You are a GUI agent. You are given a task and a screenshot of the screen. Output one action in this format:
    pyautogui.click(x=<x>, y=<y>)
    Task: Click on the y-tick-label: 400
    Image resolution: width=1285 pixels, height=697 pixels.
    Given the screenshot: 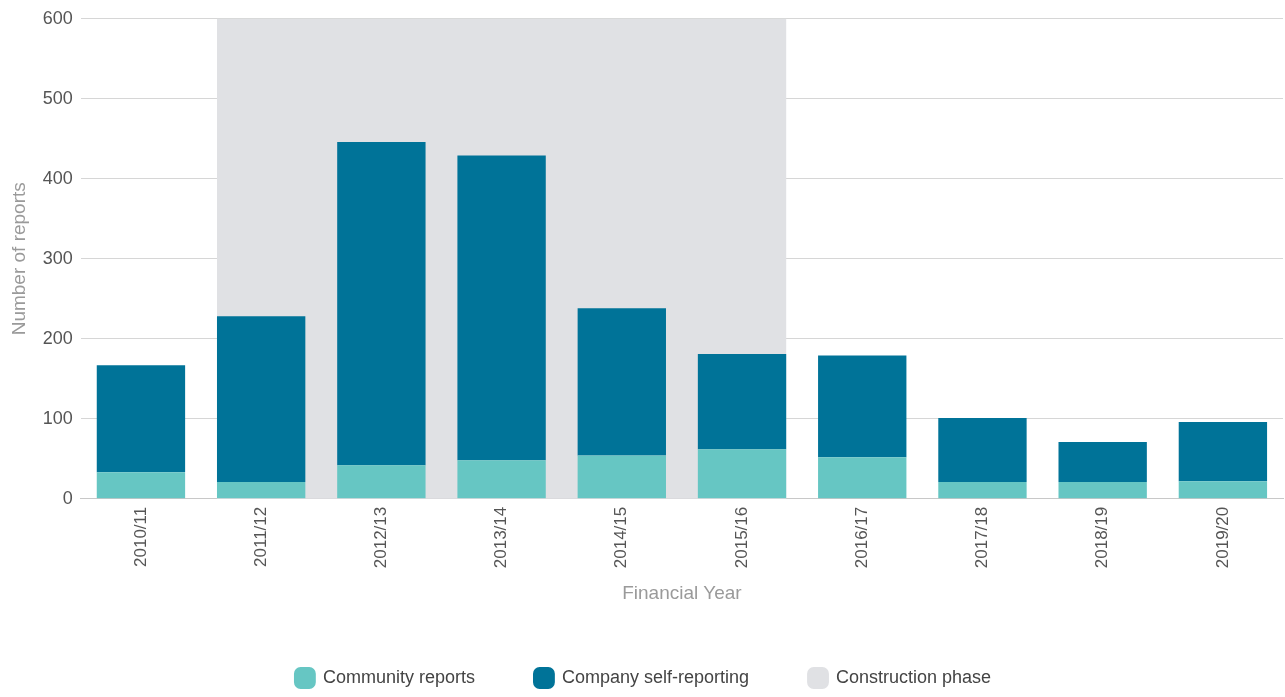 What is the action you would take?
    pyautogui.click(x=57, y=177)
    